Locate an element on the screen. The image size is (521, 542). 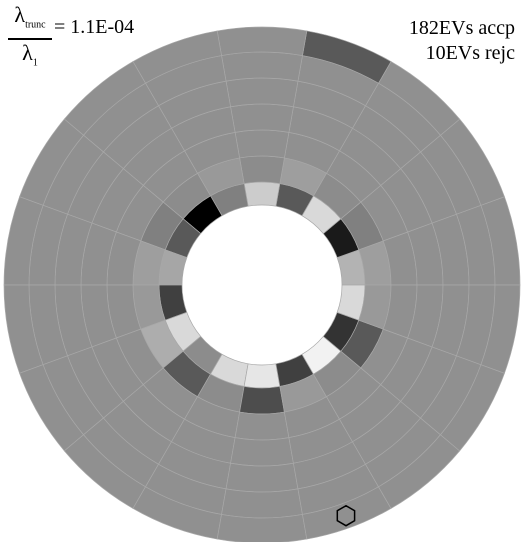
fraction-bar is located at coordinates (30, 39).